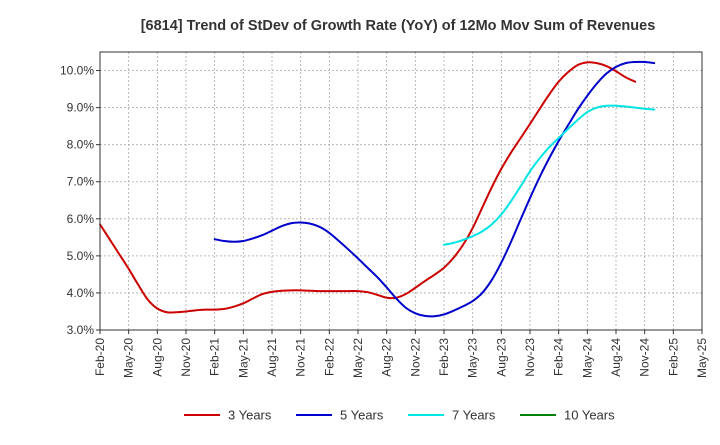  What do you see at coordinates (129, 358) in the screenshot?
I see `x-tick-label: May-20` at bounding box center [129, 358].